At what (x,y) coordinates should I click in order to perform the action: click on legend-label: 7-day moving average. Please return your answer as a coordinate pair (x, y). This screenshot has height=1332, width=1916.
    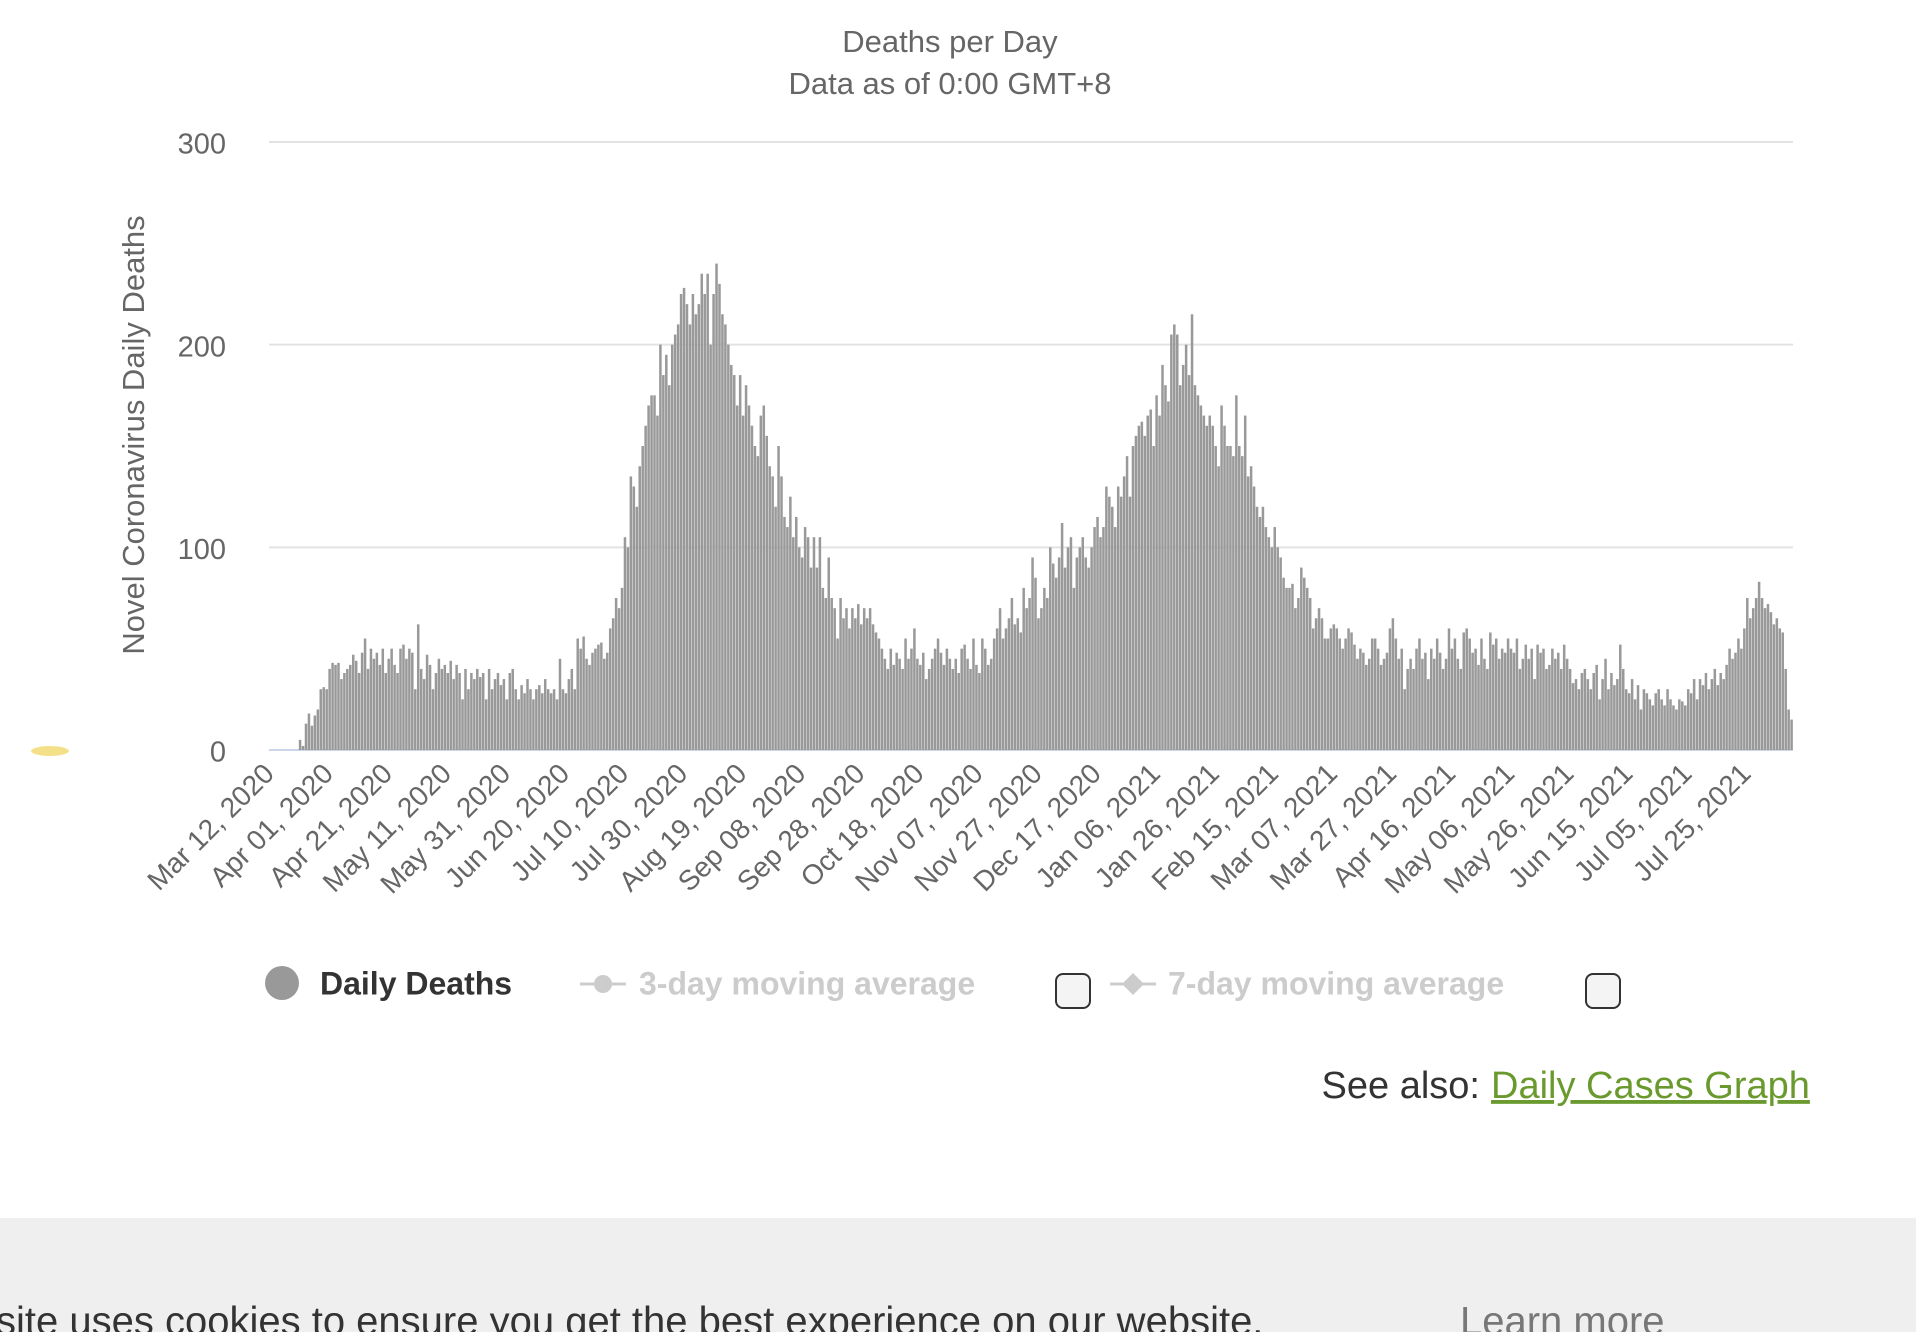
    Looking at the image, I should click on (1336, 983).